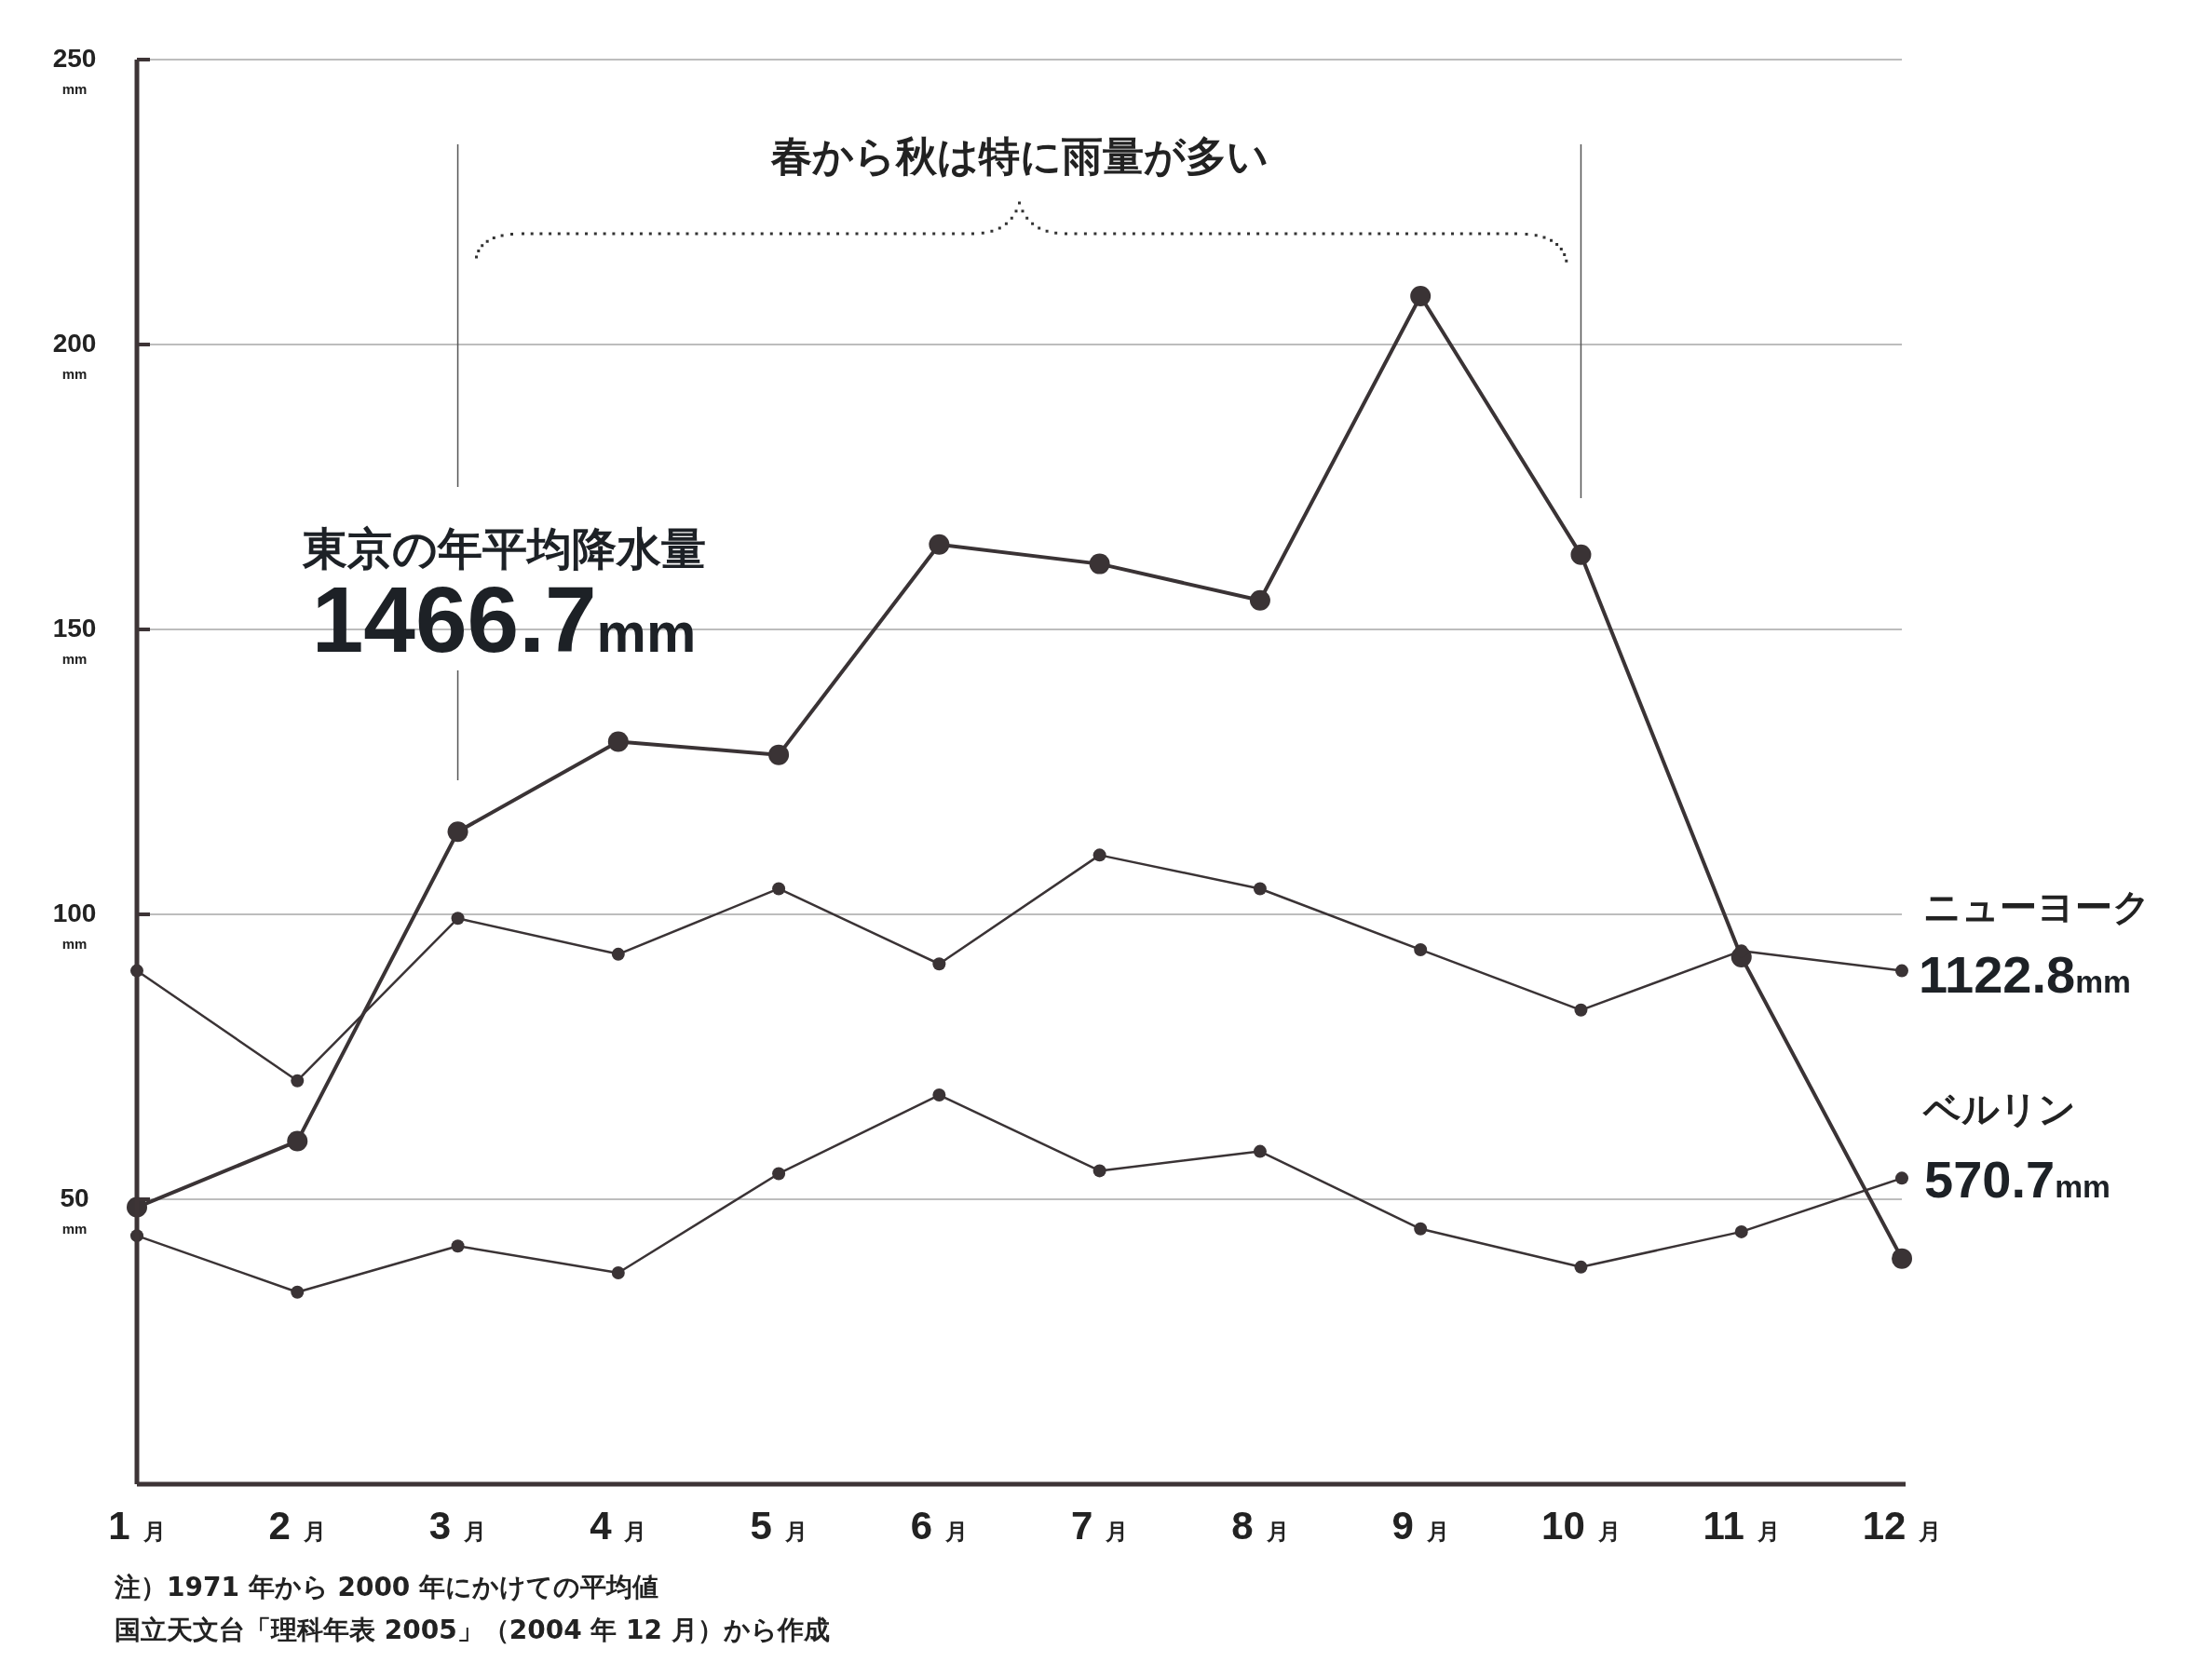  What do you see at coordinates (387, 1587) in the screenshot?
I see `text: 注）1971 年から 2000 年にかけての平均値` at bounding box center [387, 1587].